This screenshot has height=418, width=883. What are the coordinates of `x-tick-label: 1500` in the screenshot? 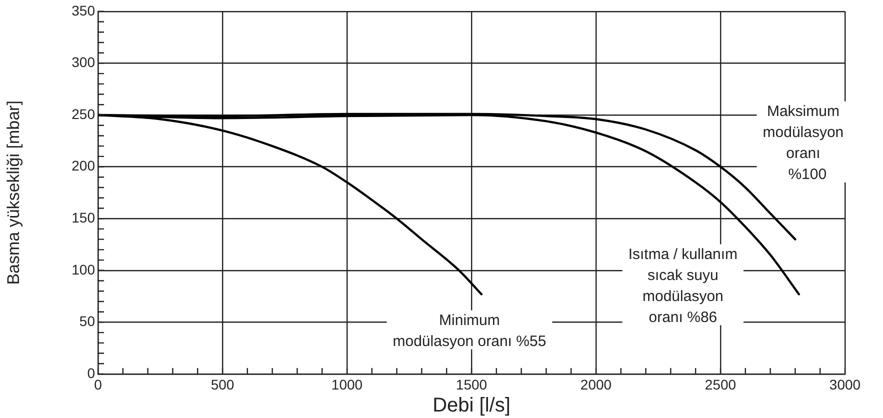 It's located at (472, 384).